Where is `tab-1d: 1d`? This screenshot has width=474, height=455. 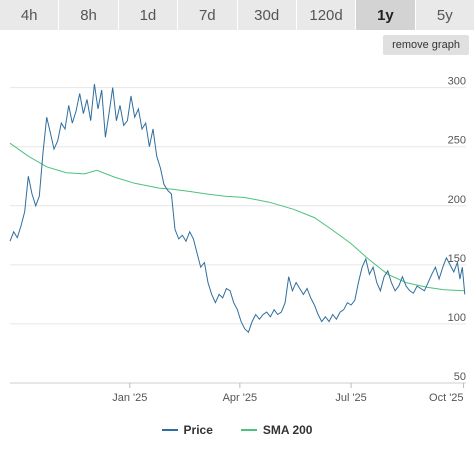 tab-1d: 1d is located at coordinates (148, 15).